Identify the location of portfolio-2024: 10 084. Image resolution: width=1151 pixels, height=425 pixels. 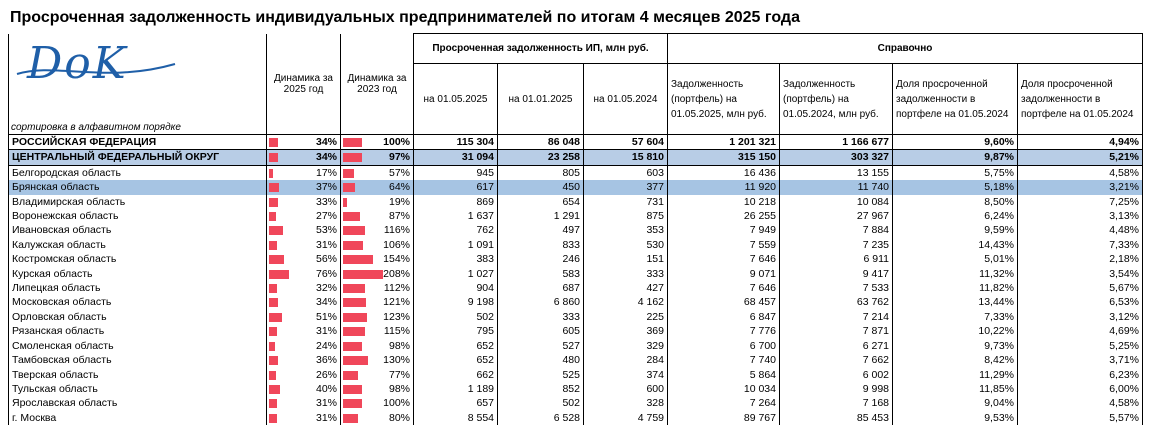
(836, 202).